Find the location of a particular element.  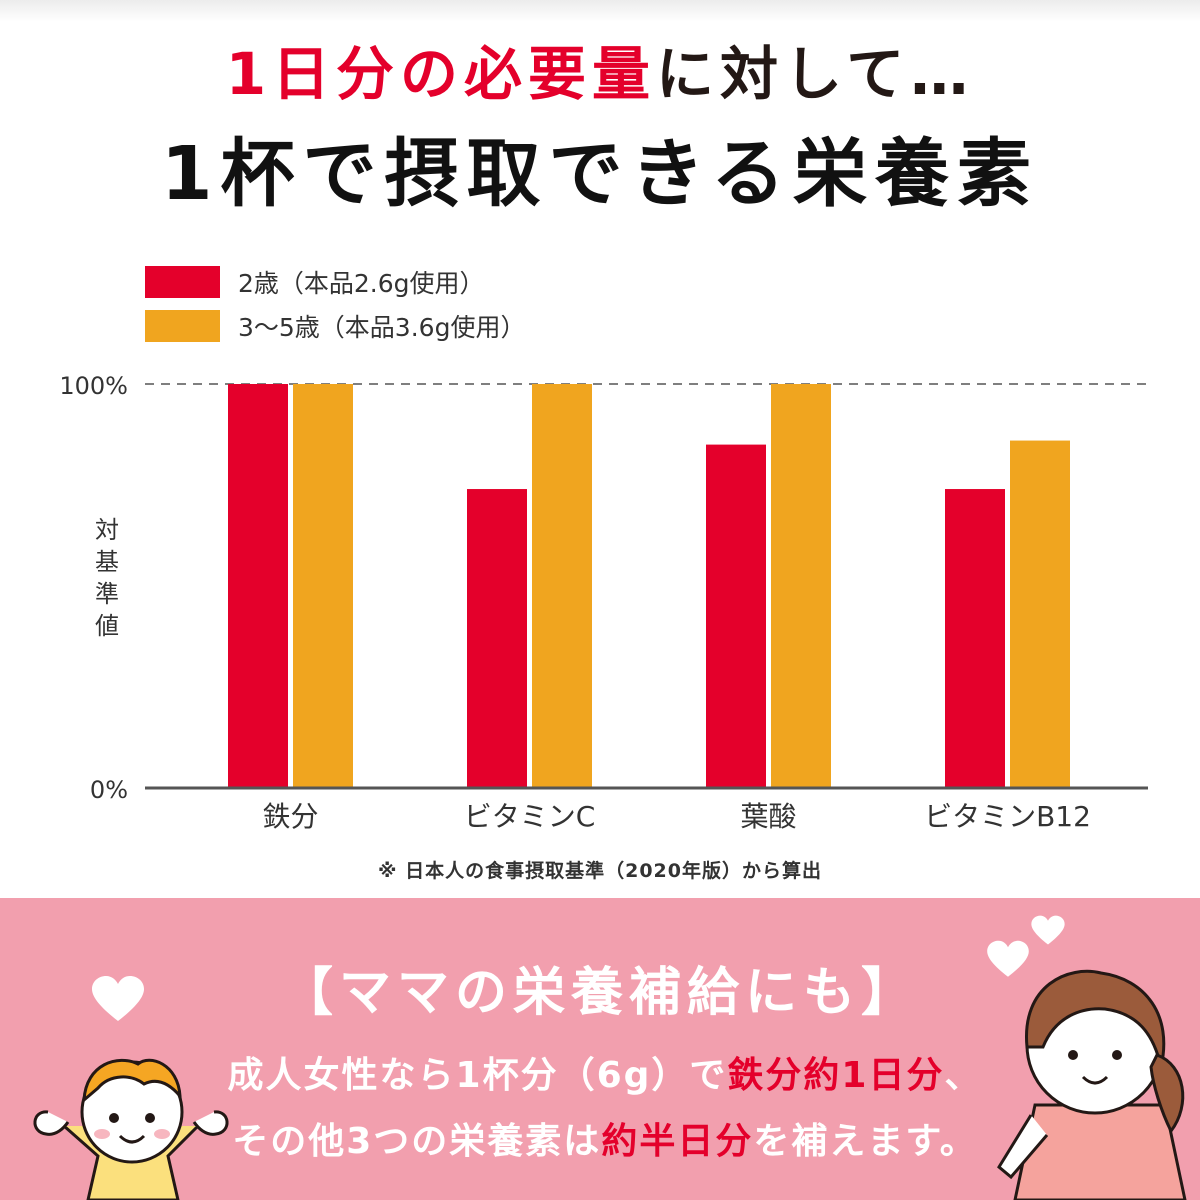

panel-line-2-a: その他3つの栄養素は is located at coordinates (417, 1141).